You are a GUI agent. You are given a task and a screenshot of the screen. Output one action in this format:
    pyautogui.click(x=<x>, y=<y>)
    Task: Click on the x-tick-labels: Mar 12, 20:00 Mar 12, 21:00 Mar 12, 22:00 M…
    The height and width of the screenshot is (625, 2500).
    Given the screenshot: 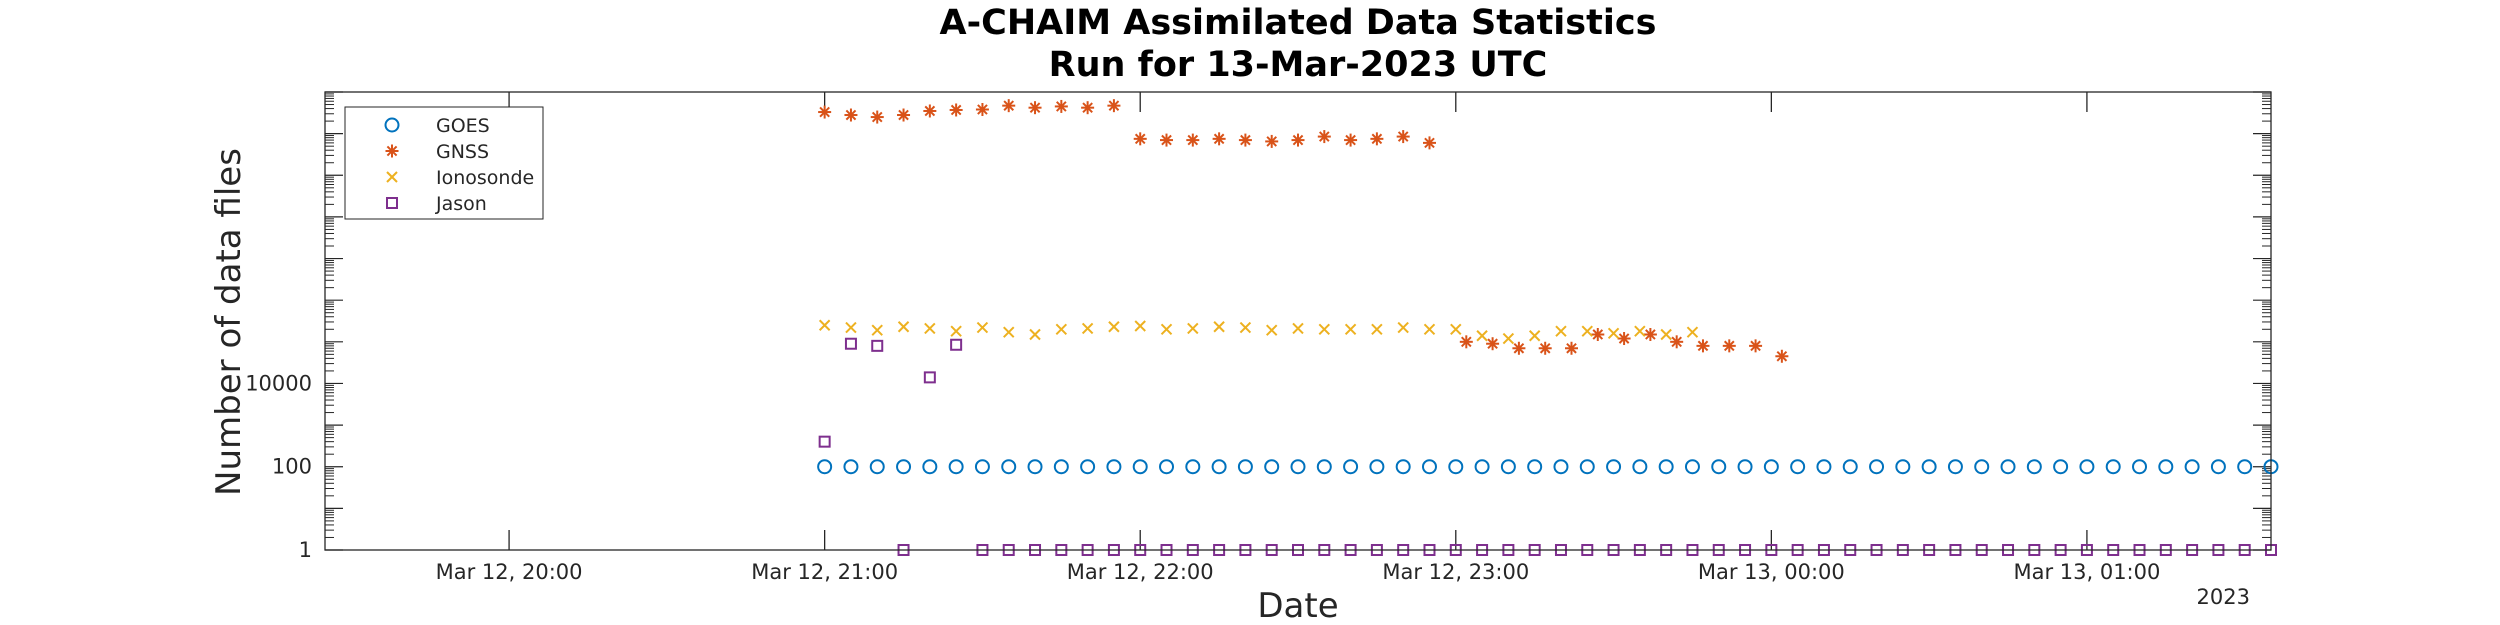 What is the action you would take?
    pyautogui.click(x=1298, y=572)
    